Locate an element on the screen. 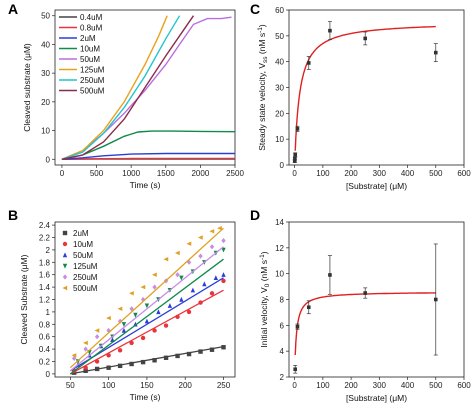 This screenshot has height=414, width=474. y-tick-label: 4 is located at coordinates (282, 351).